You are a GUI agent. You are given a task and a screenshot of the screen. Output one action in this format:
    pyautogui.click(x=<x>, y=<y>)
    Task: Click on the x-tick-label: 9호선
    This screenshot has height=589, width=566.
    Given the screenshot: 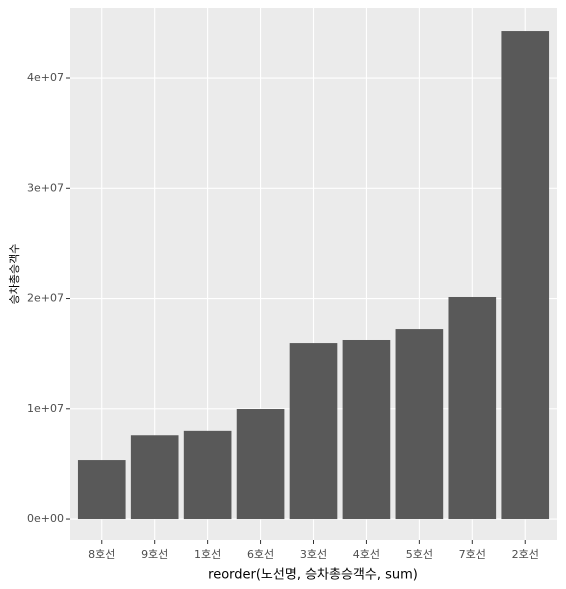 What is the action you would take?
    pyautogui.click(x=154, y=554)
    